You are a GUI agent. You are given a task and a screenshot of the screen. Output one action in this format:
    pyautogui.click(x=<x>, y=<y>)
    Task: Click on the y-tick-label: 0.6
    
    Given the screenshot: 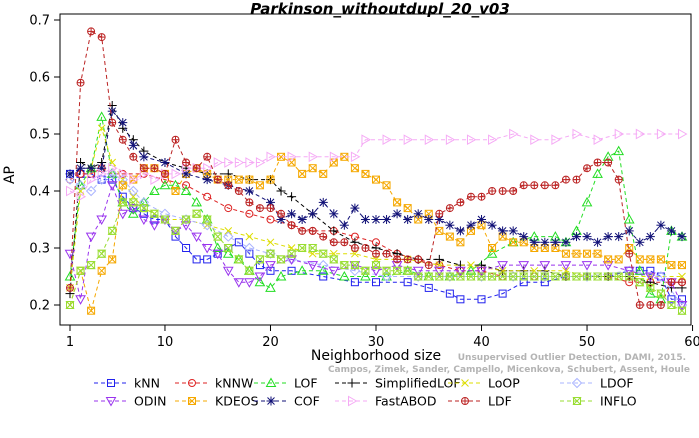 What is the action you would take?
    pyautogui.click(x=39, y=78)
    